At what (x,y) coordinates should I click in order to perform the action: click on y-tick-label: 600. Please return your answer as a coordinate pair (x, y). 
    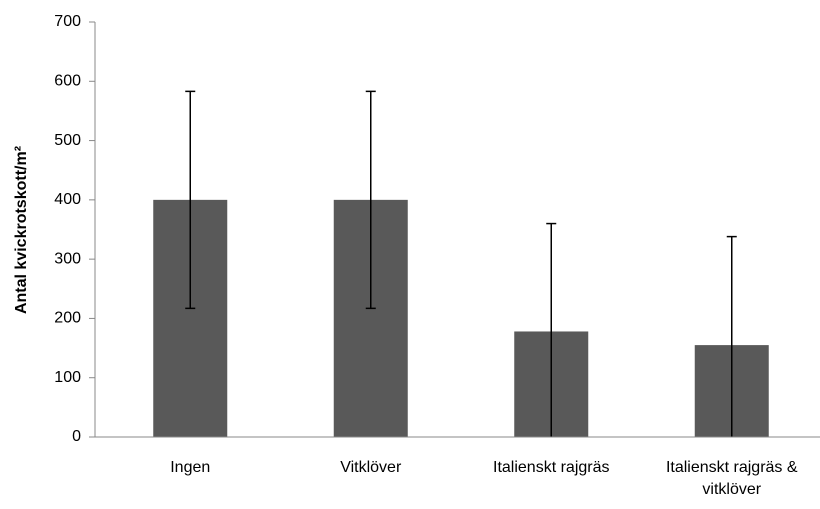
    Looking at the image, I should click on (67, 81).